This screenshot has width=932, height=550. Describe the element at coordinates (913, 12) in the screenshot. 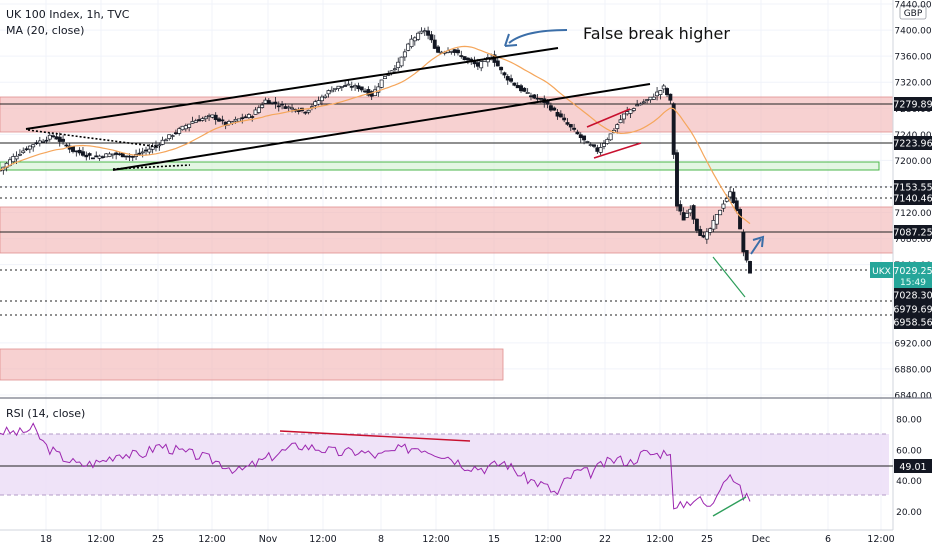

I see `currency-box` at that location.